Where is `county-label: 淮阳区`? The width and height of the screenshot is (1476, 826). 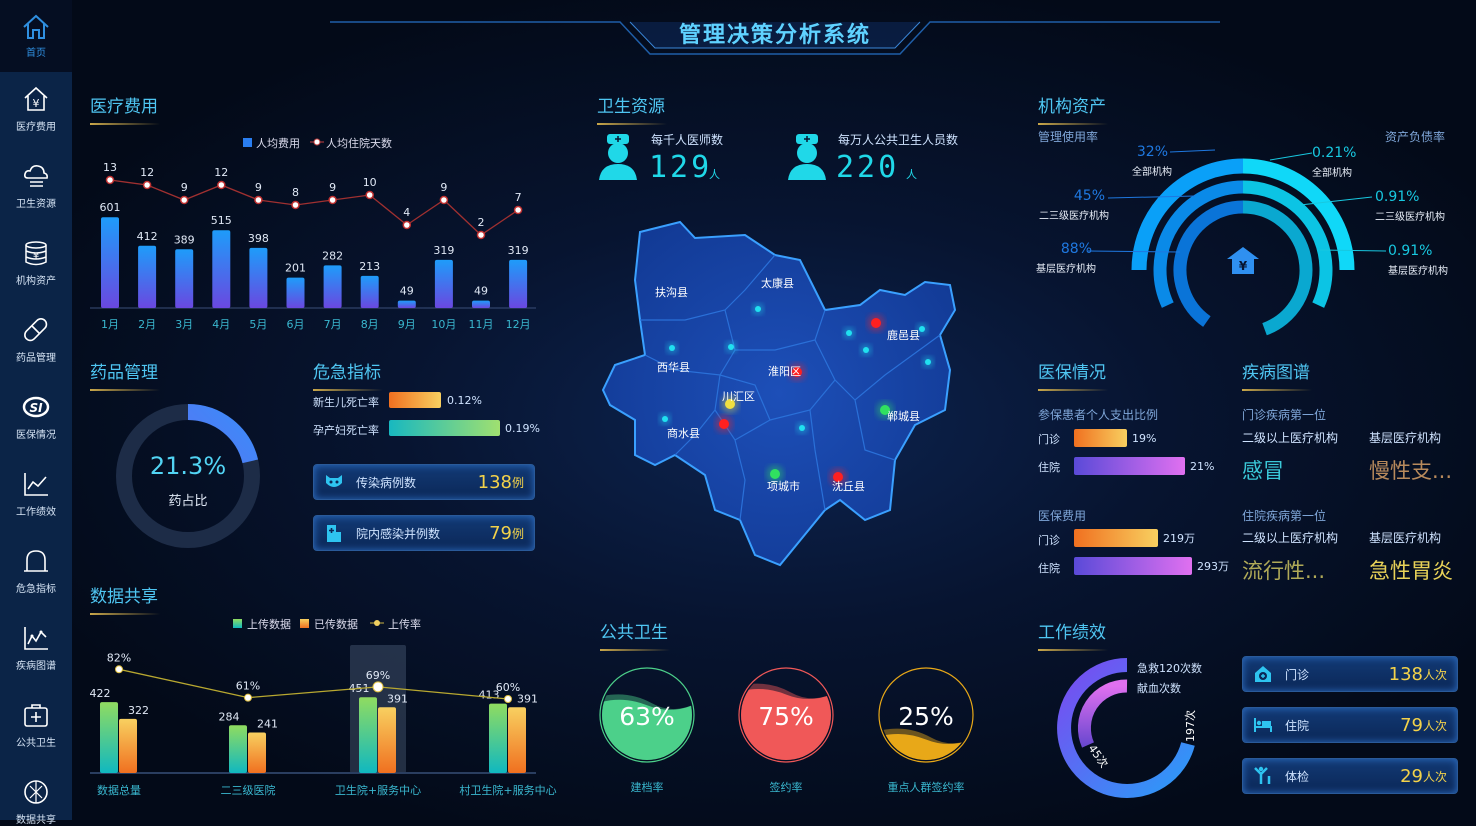
county-label: 淮阳区 is located at coordinates (784, 371).